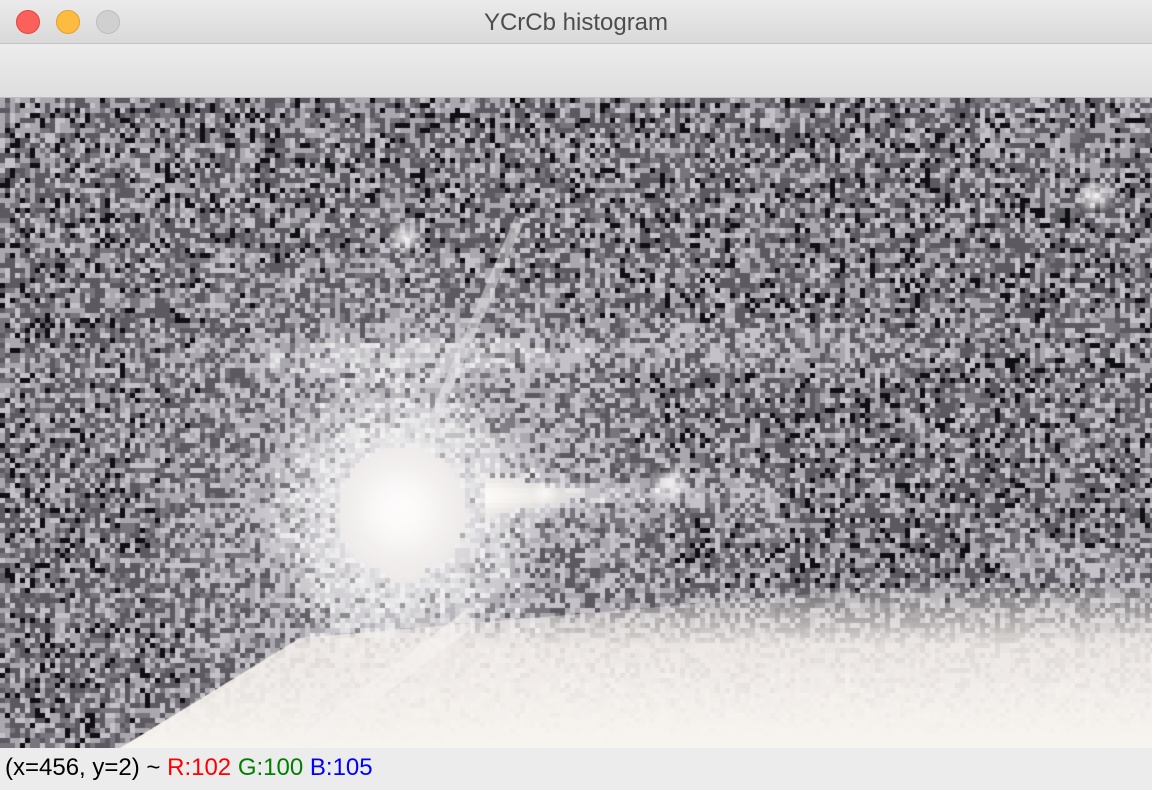  I want to click on window-title: YCrCb histogram, so click(576, 22).